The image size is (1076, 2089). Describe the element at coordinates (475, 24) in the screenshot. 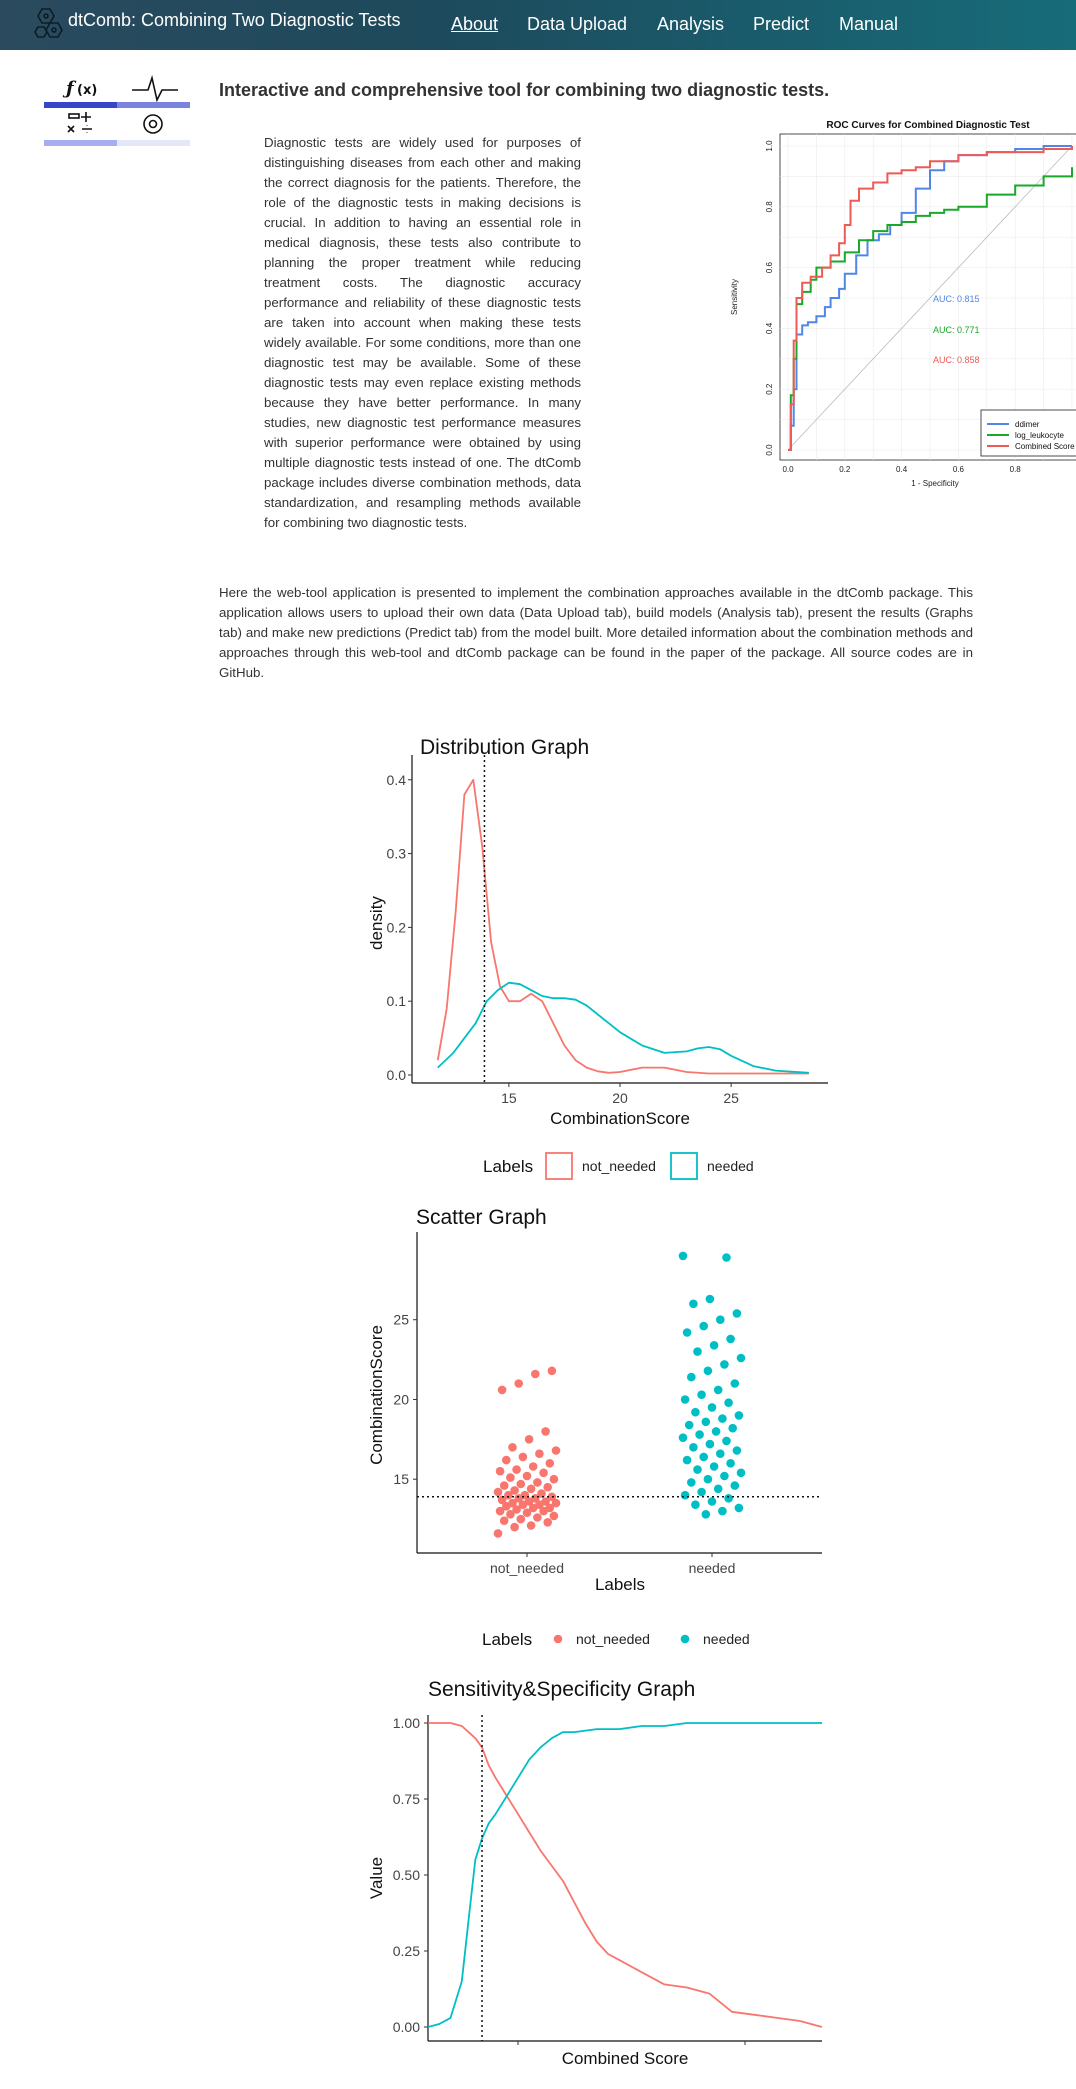

I see `tab-about: About` at that location.